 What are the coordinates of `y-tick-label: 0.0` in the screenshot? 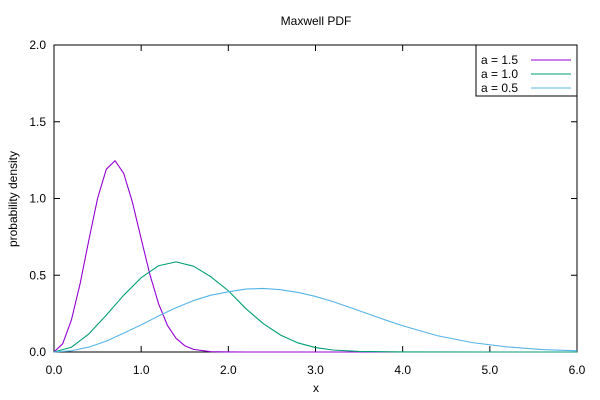 It's located at (37, 352).